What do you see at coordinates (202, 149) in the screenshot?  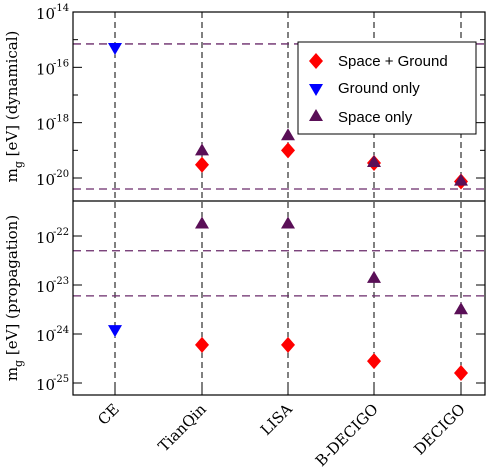 I see `dynamical-space-only-tianqin-marker` at bounding box center [202, 149].